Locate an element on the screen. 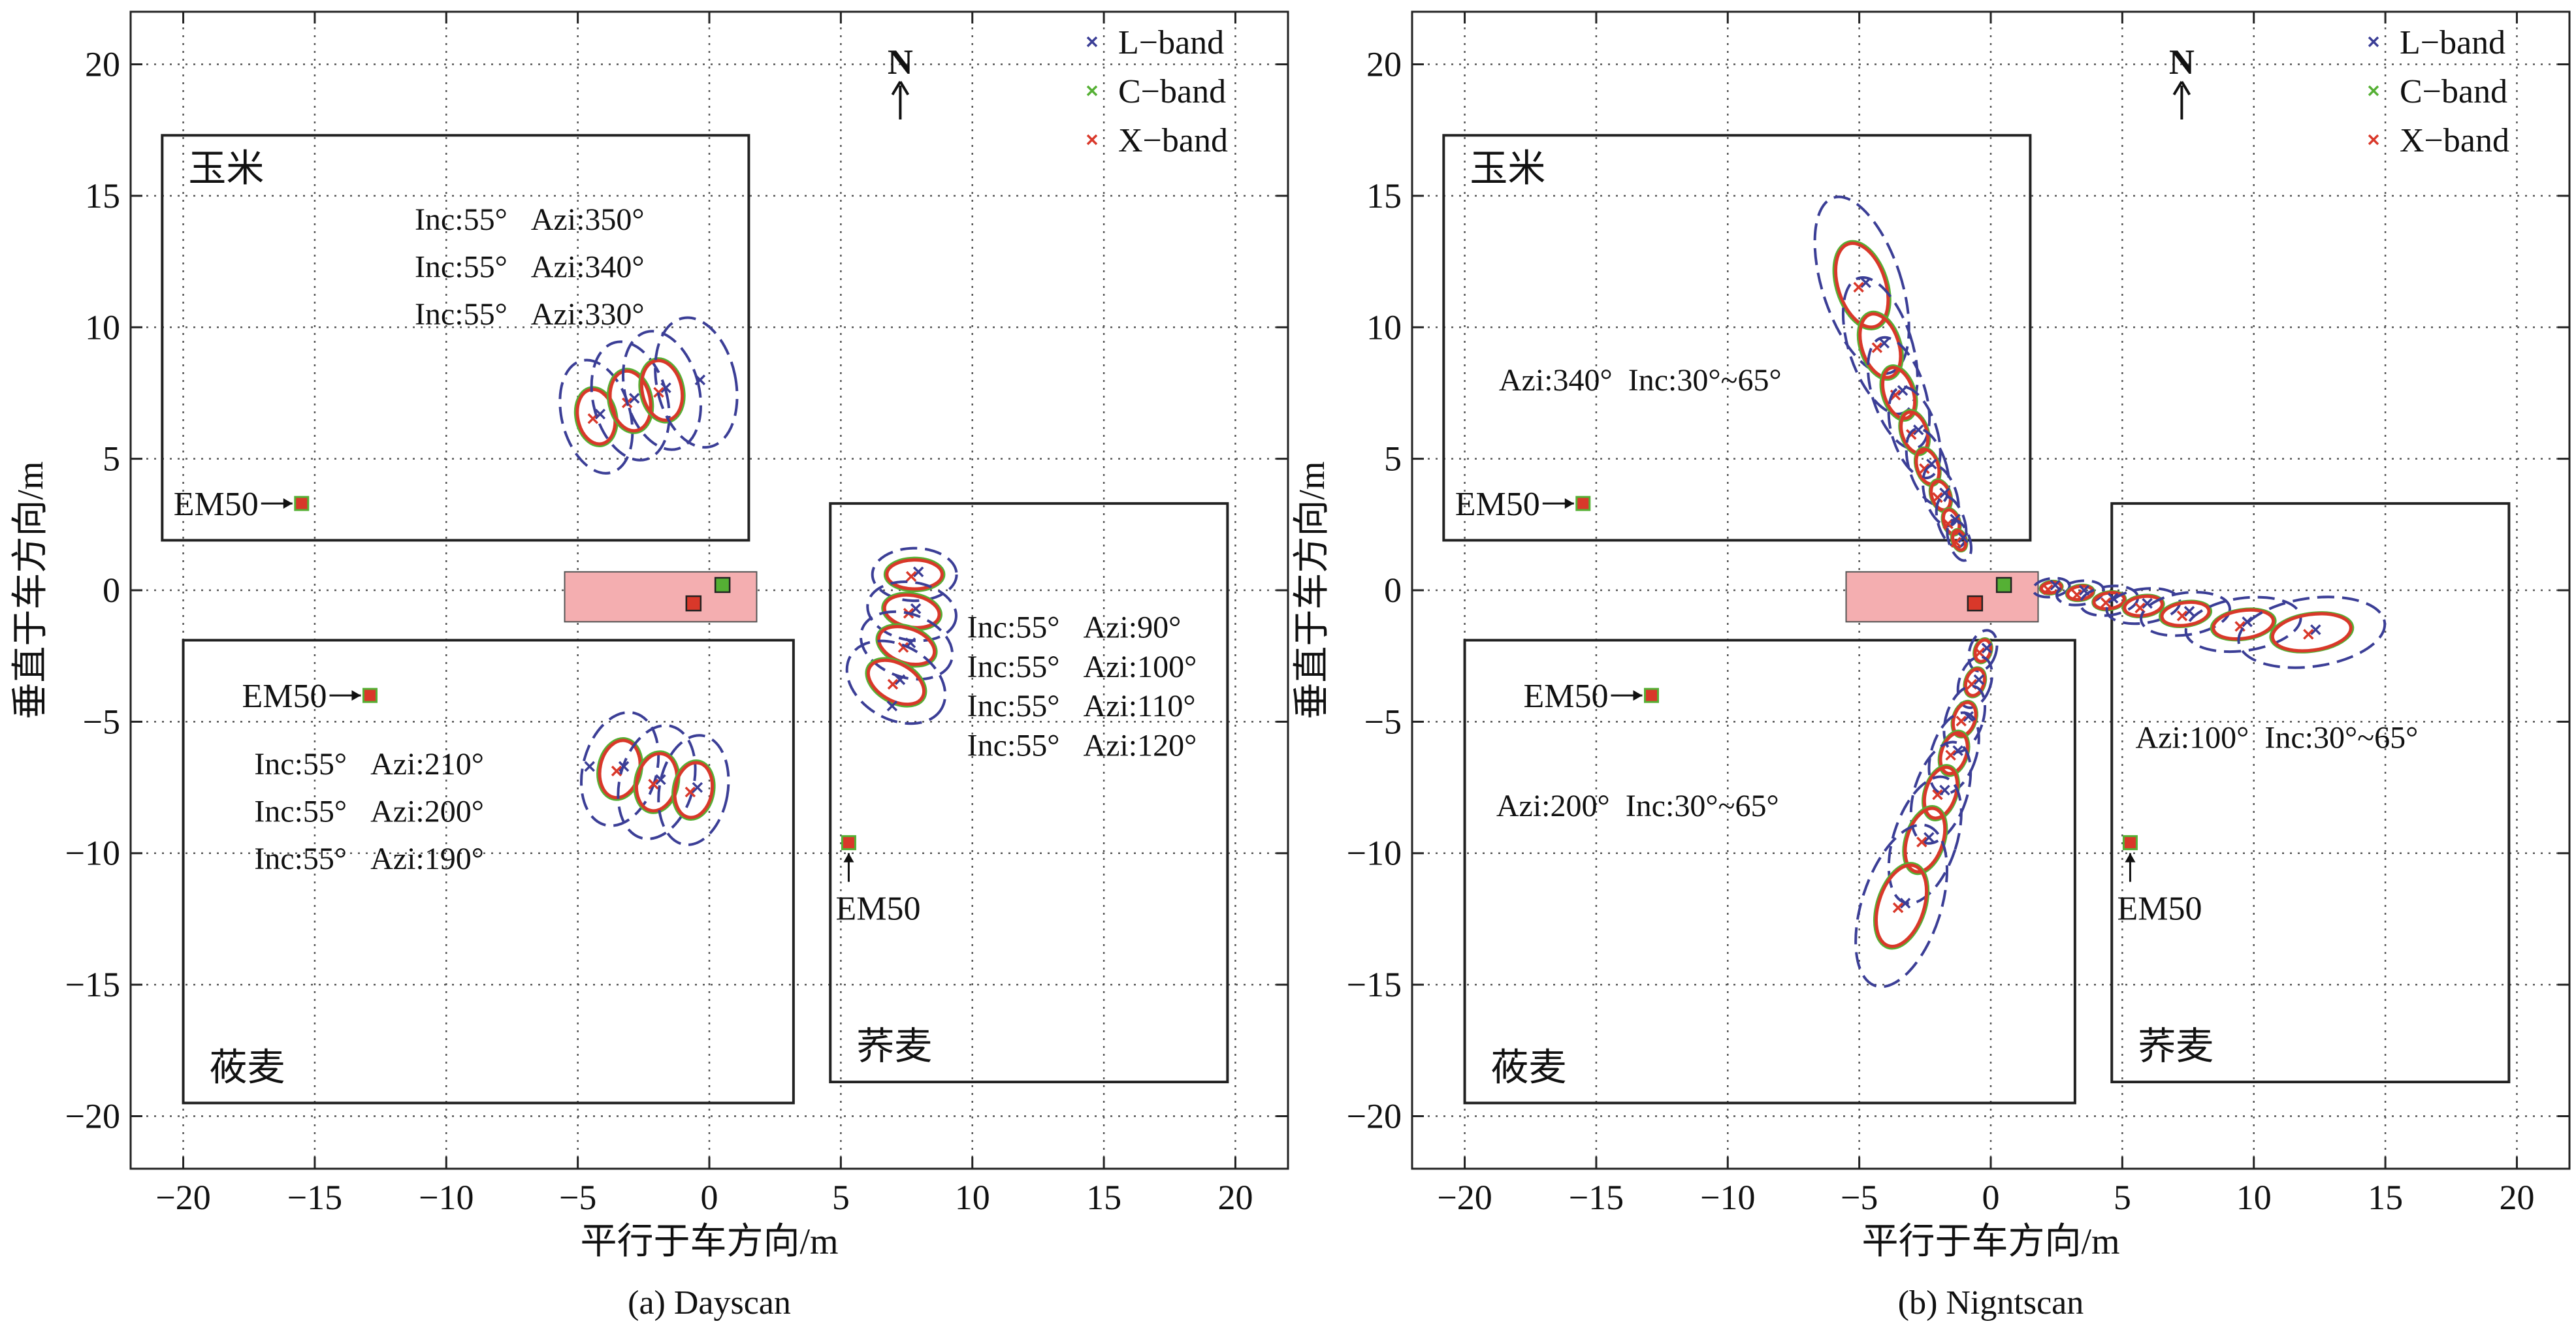 The width and height of the screenshot is (2576, 1330). footprint-annotation: Inc:55° Azi:350° is located at coordinates (530, 220).